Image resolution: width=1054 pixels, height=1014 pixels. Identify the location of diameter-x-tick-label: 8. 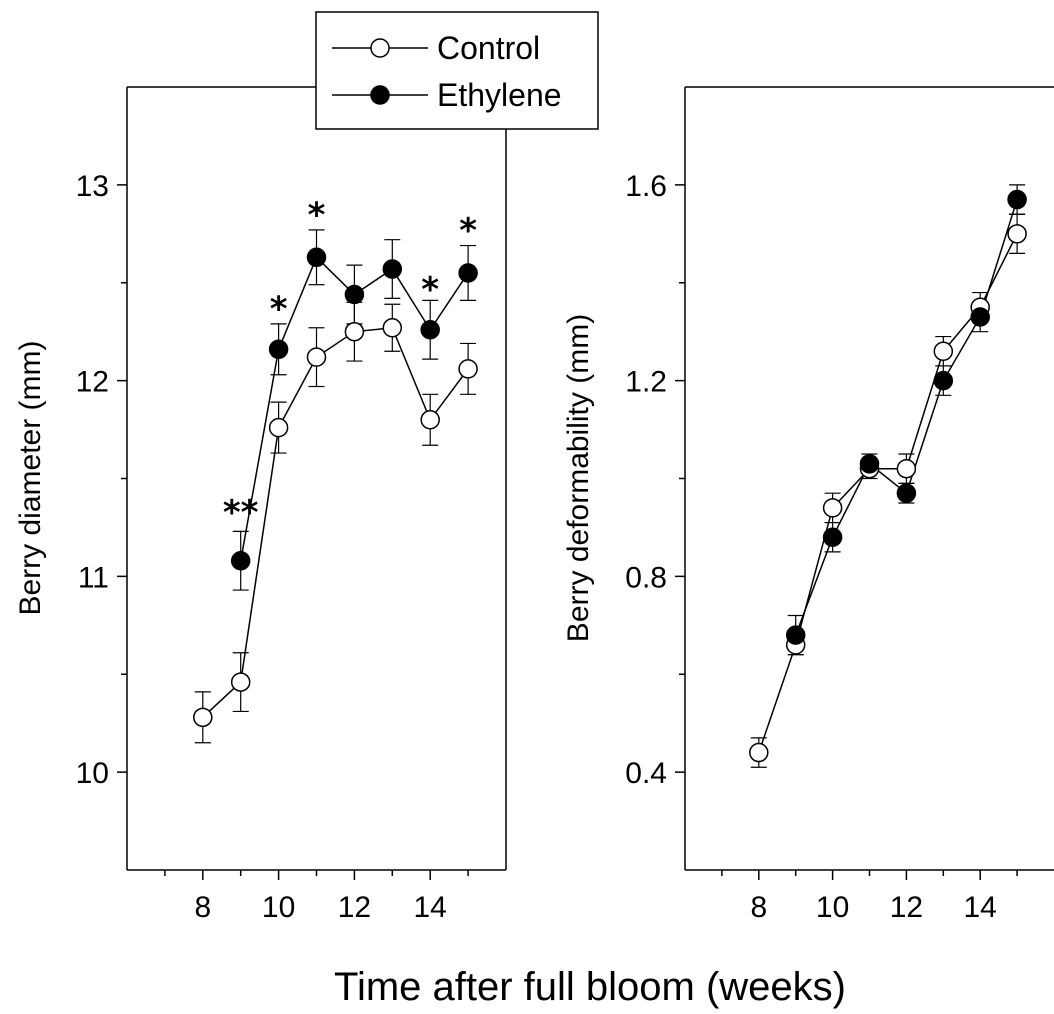
(202, 907).